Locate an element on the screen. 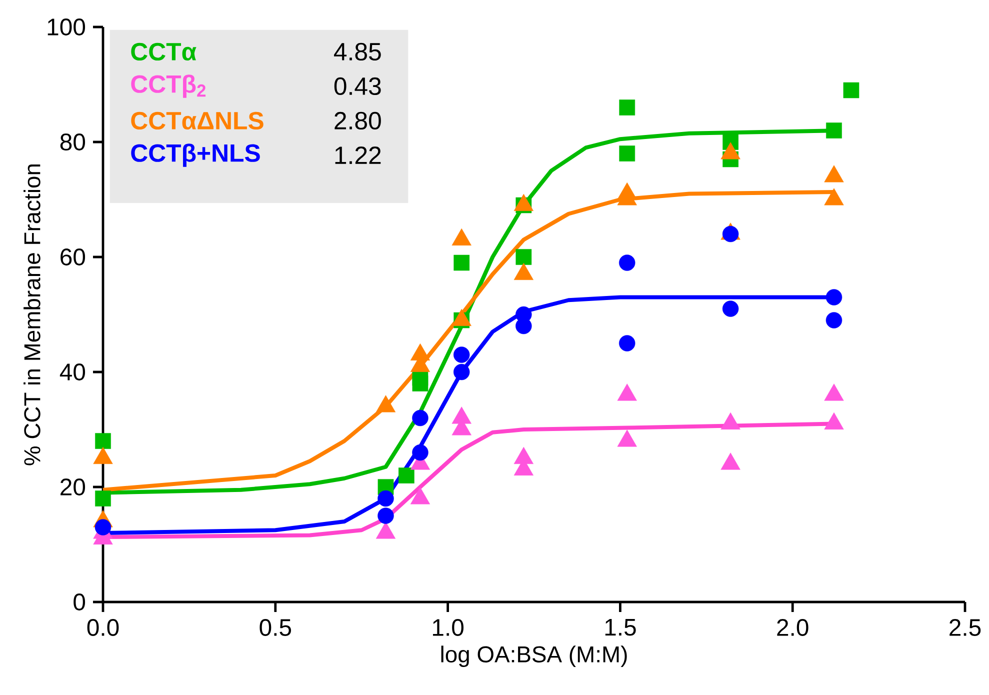  text: CCTαΔNLS is located at coordinates (197, 121).